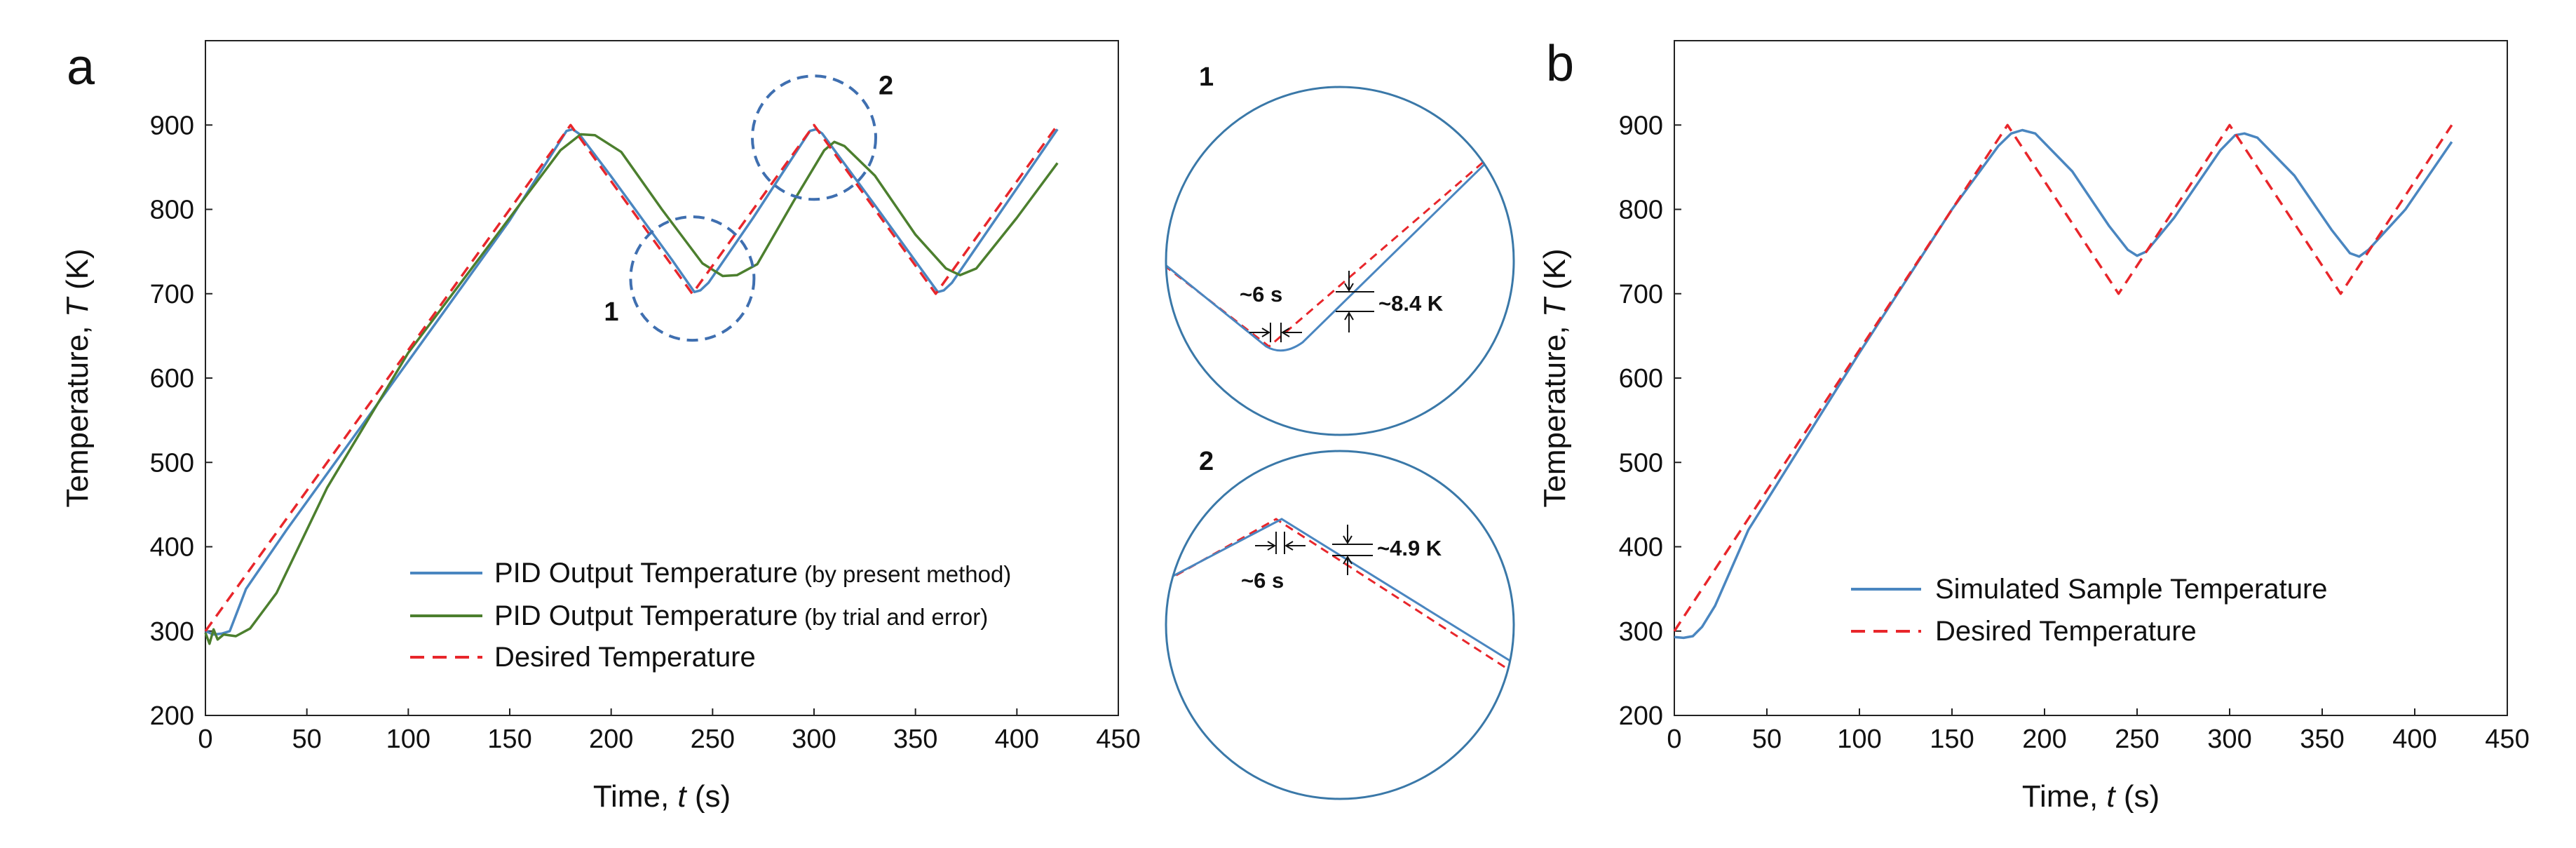  I want to click on zoom2-desired-line, so click(1340, 596).